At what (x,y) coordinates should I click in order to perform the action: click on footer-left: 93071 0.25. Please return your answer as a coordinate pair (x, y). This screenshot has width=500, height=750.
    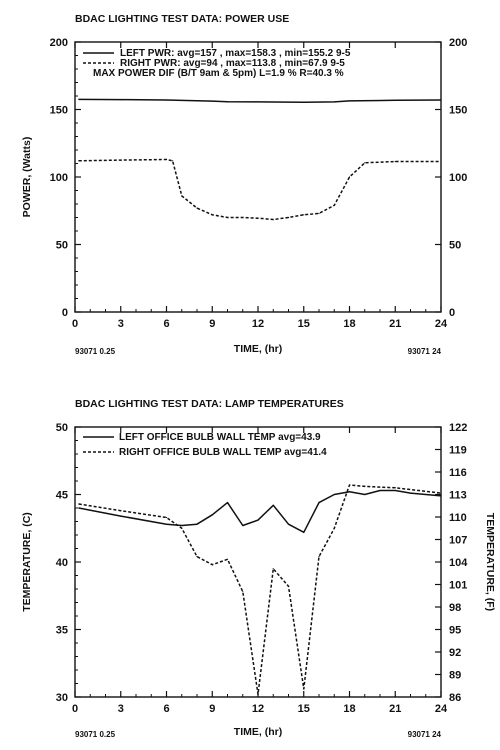
    Looking at the image, I should click on (95, 734).